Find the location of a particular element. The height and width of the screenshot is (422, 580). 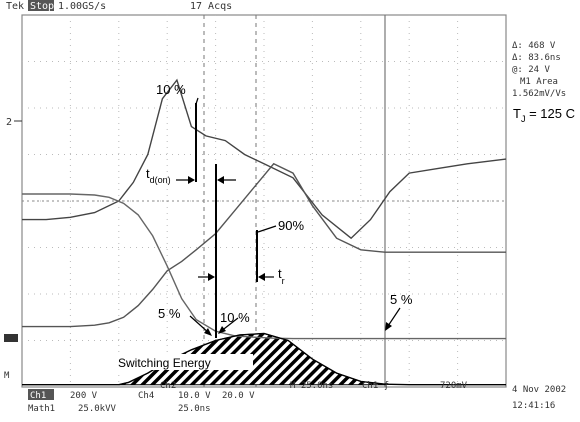

ch2-marker: 2 is located at coordinates (9, 122).